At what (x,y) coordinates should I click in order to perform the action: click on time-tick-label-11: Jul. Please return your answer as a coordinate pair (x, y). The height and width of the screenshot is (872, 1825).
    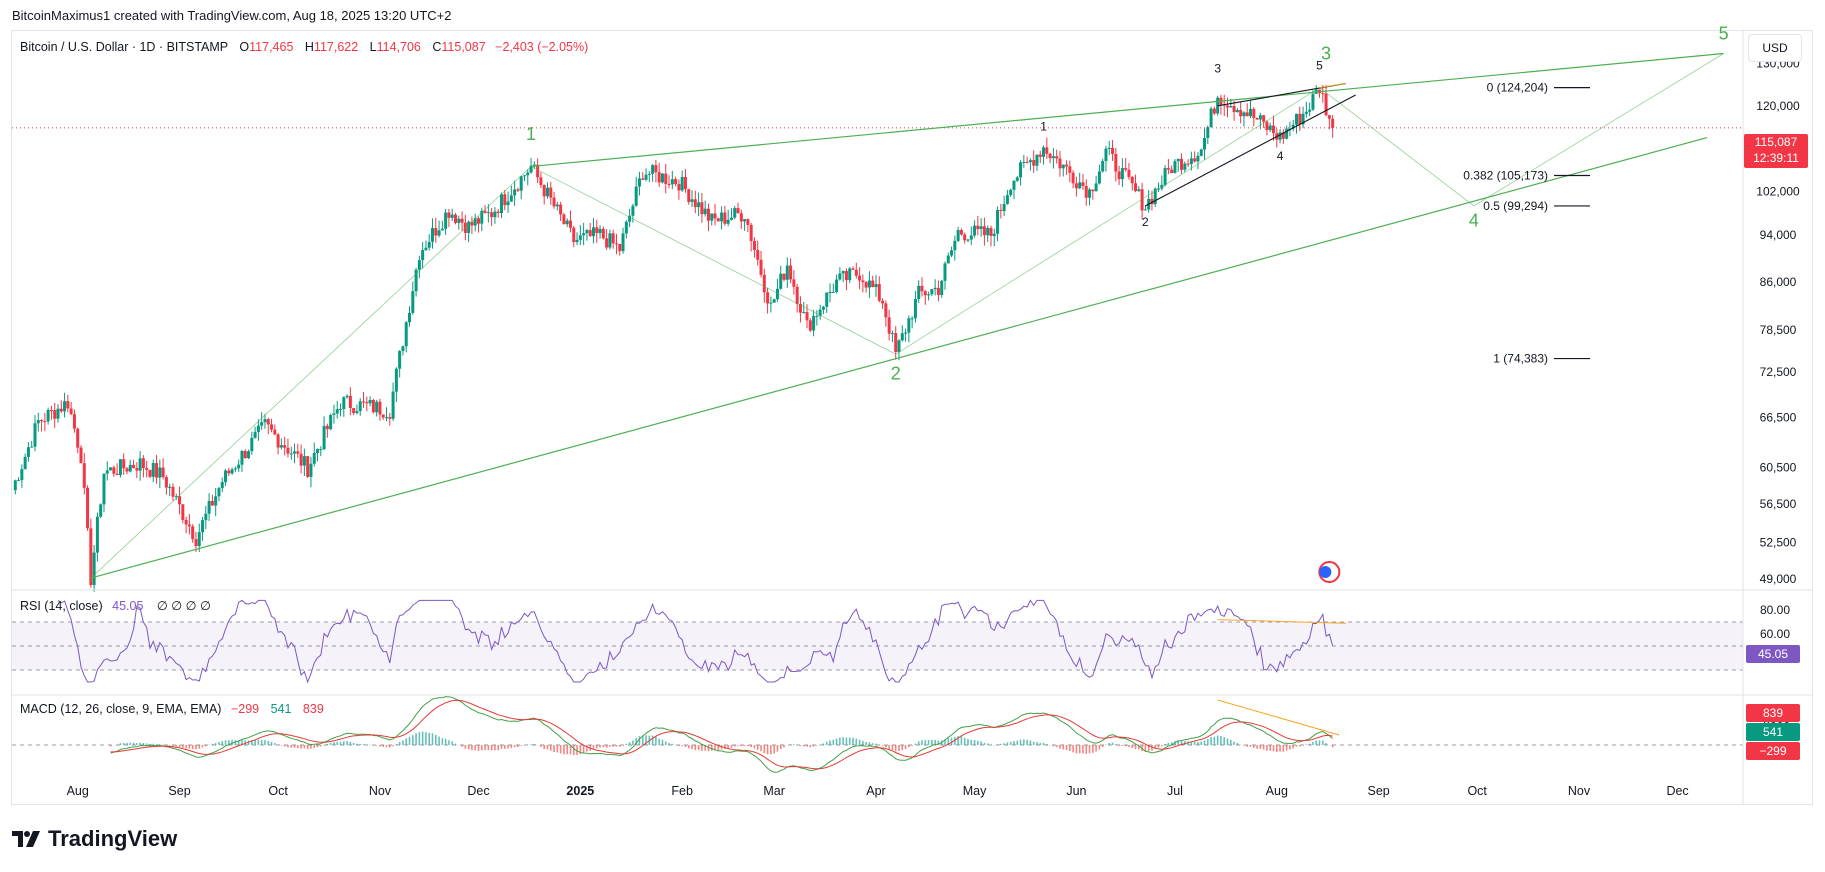
    Looking at the image, I should click on (1175, 791).